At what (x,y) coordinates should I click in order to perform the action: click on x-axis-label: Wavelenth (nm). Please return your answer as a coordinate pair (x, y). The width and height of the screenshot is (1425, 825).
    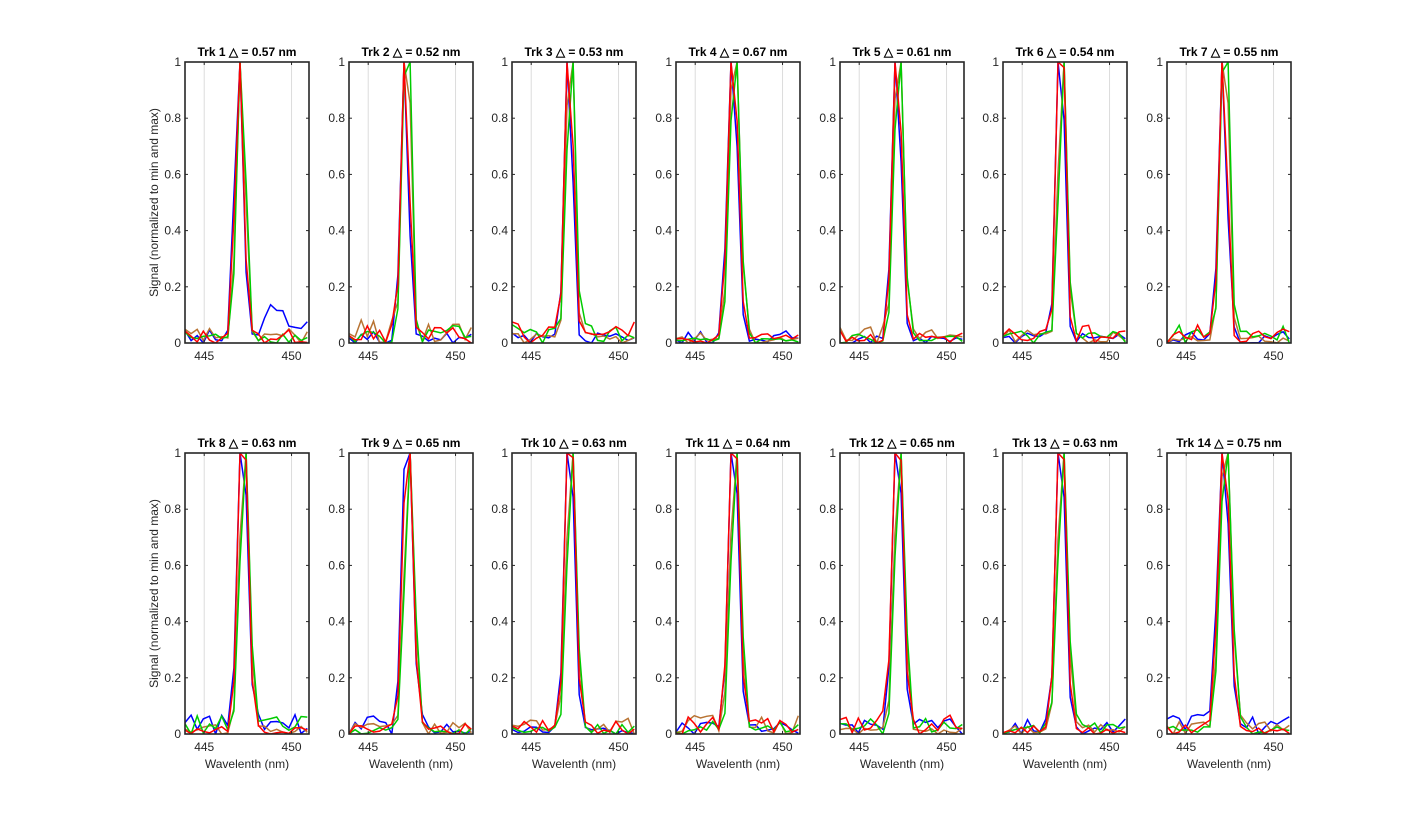
    Looking at the image, I should click on (574, 764).